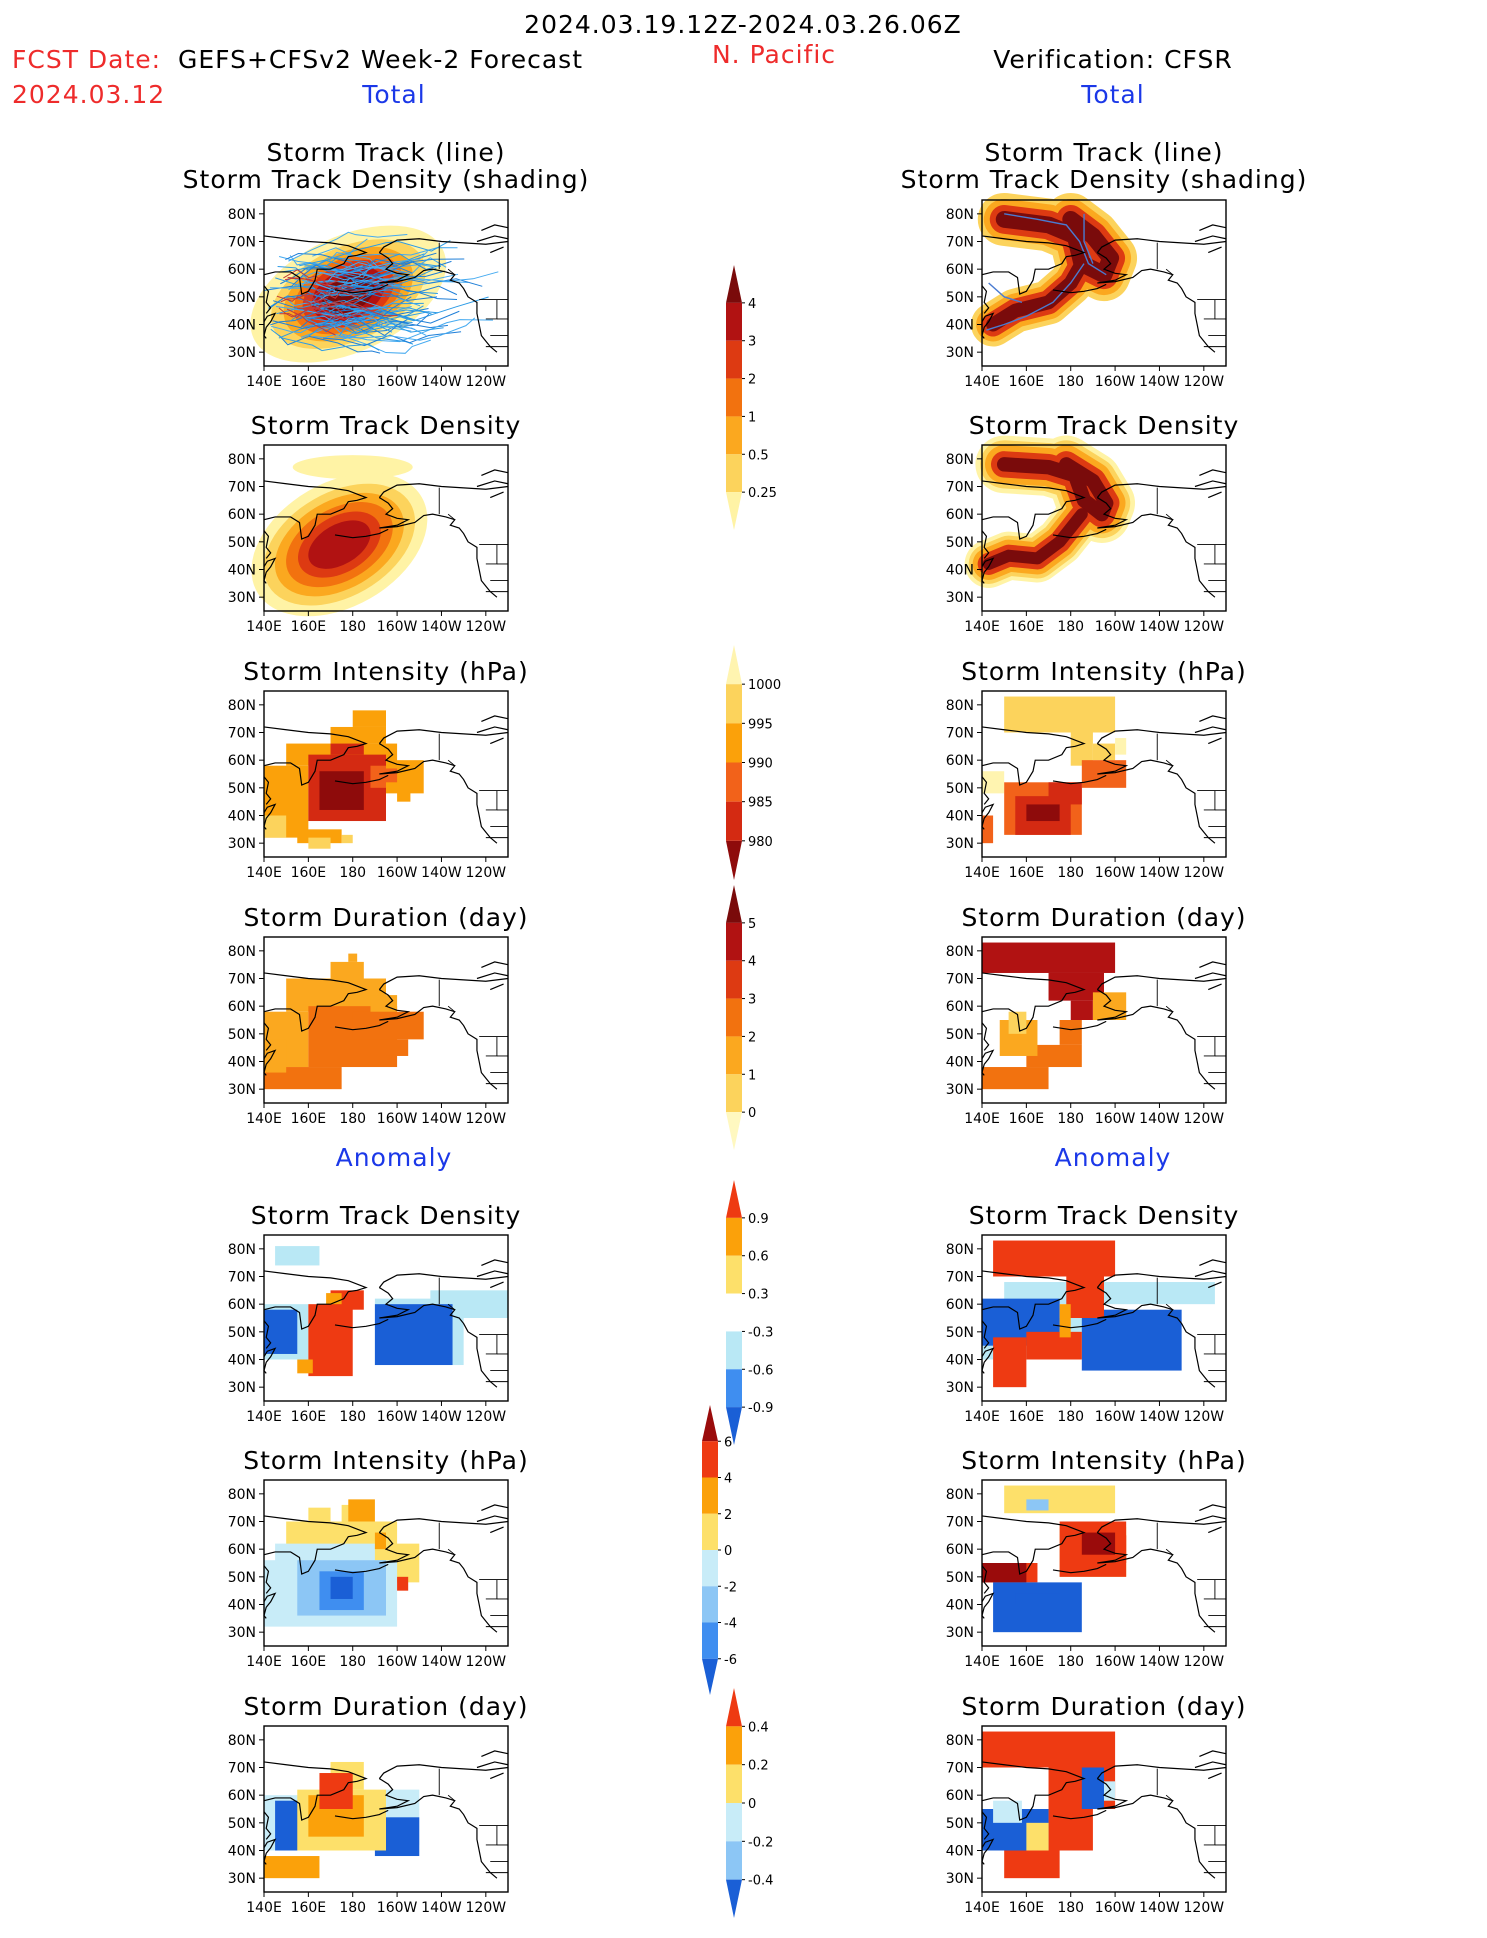 This screenshot has width=1487, height=1938. What do you see at coordinates (486, 1908) in the screenshot?
I see `lon-tick-label: 120W` at bounding box center [486, 1908].